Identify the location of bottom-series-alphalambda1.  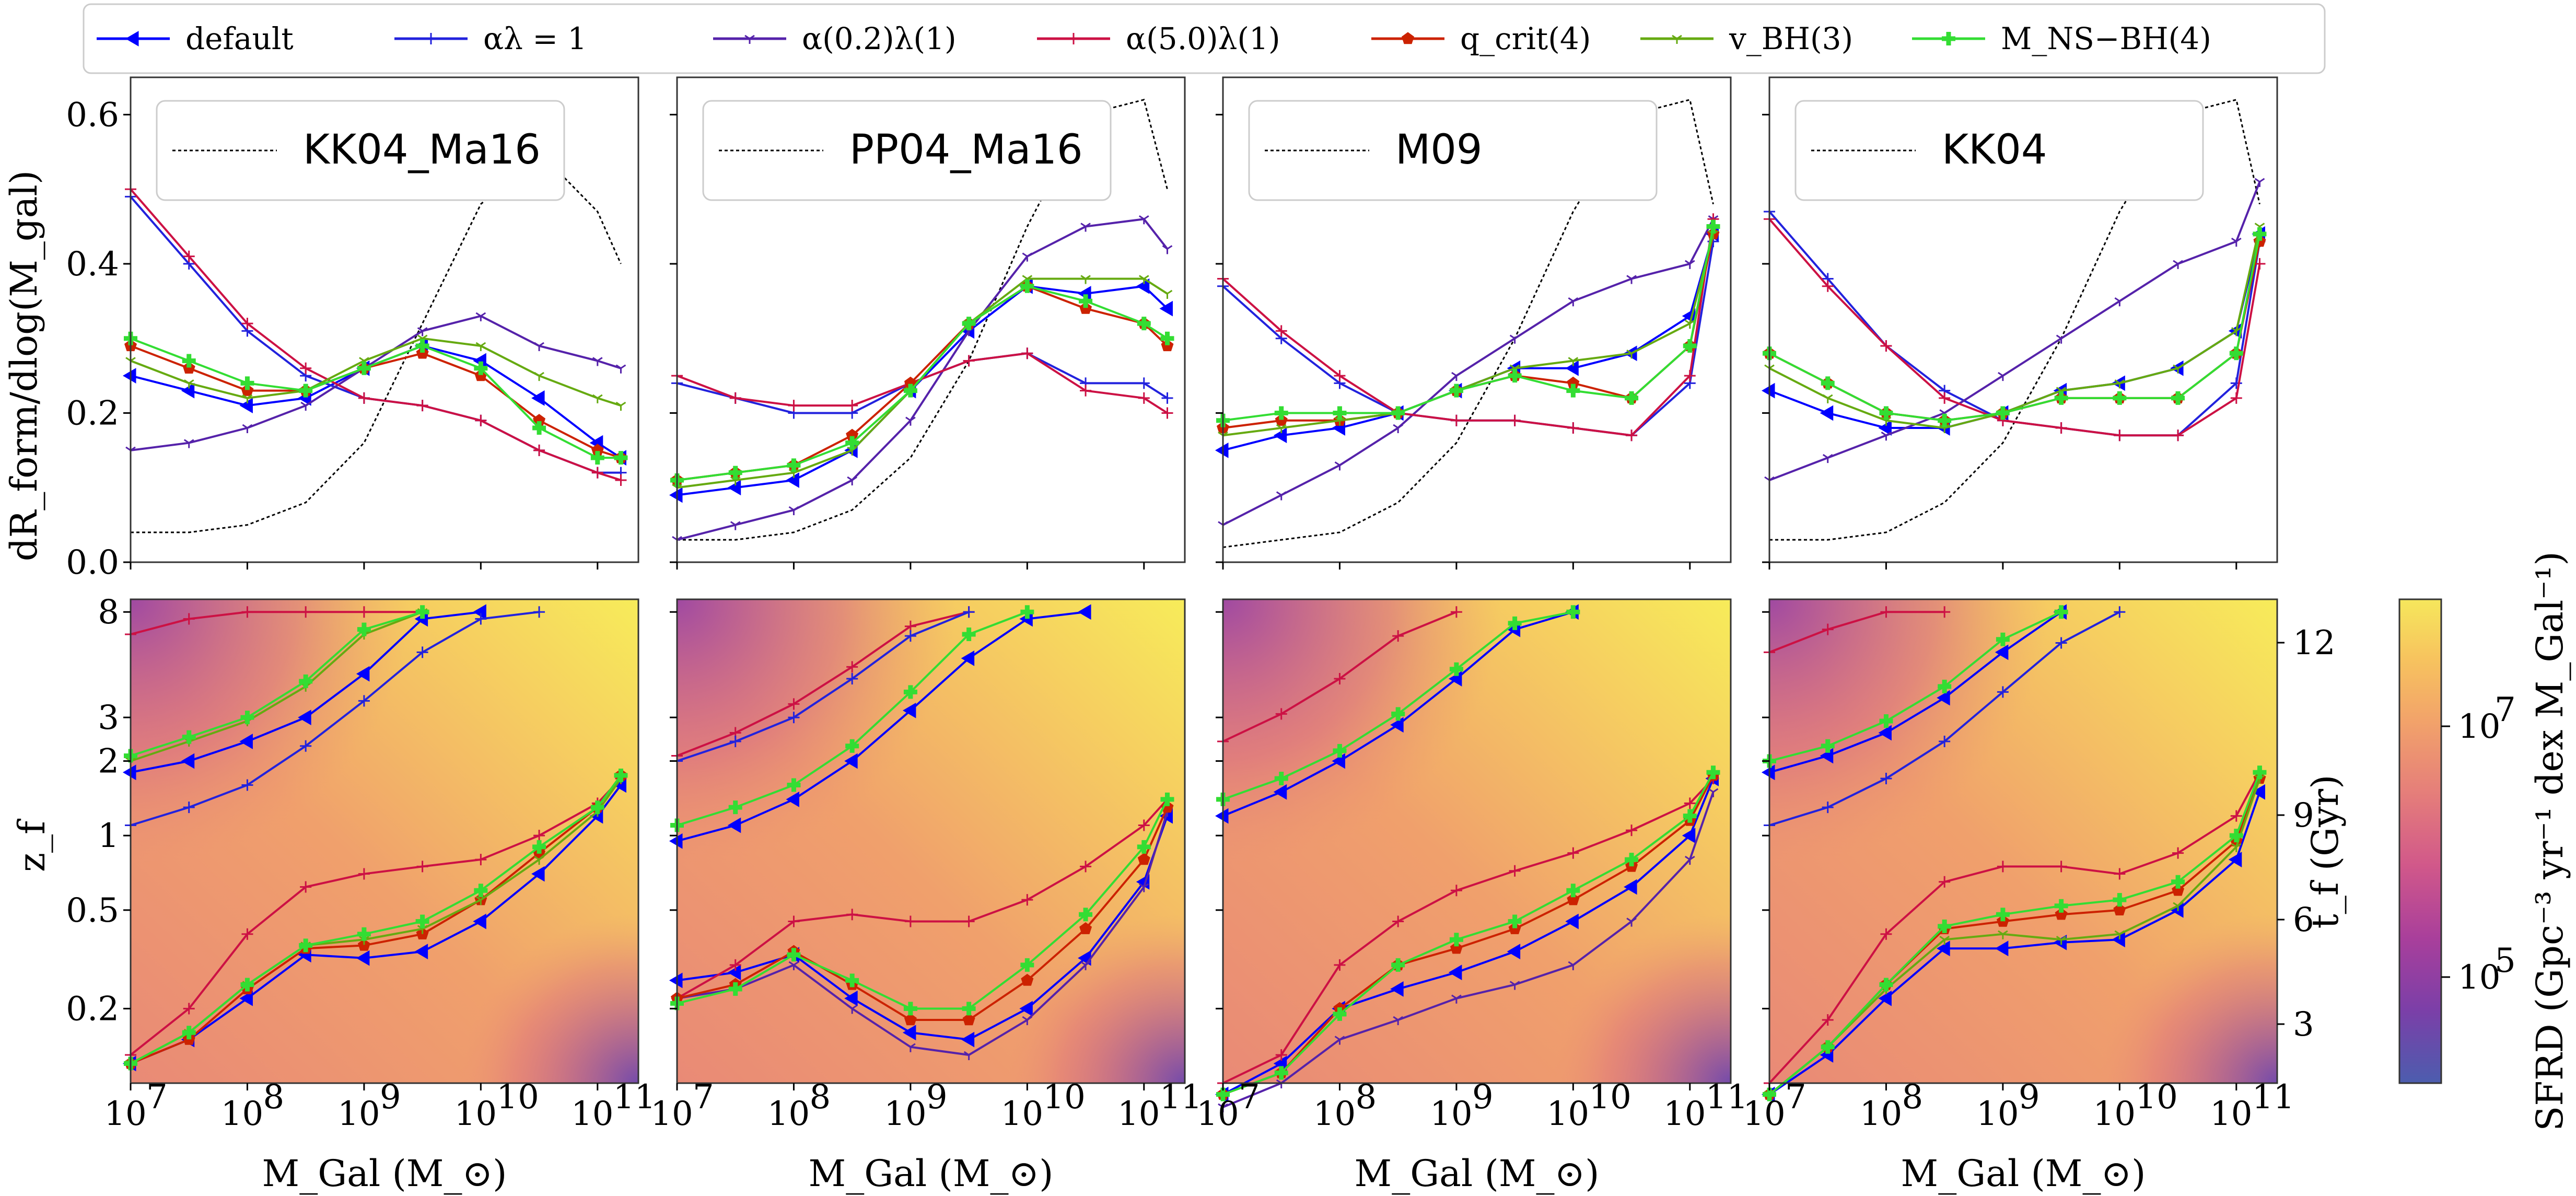
(335, 719).